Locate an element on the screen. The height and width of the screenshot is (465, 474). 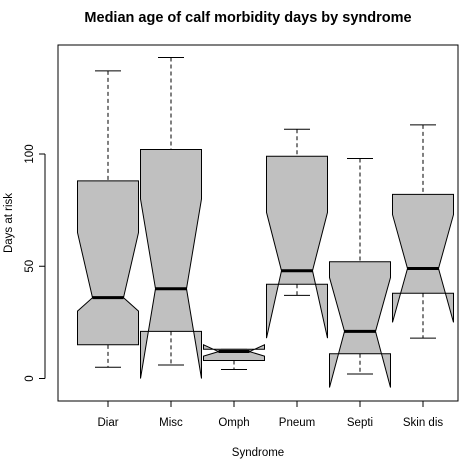
y-axis-label: Days at risk is located at coordinates (9, 223).